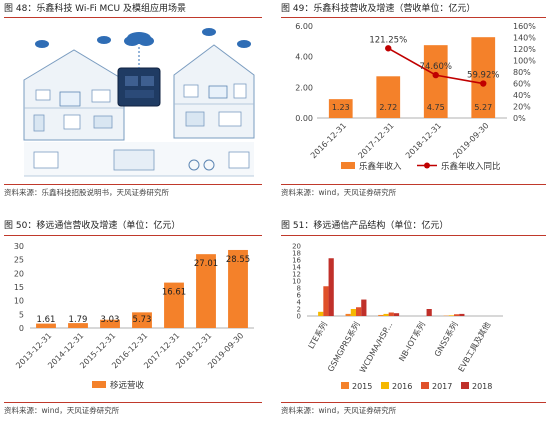 The width and height of the screenshot is (550, 421). Describe the element at coordinates (304, 87) in the screenshot. I see `fig49-ytick-left: 2.00` at that location.